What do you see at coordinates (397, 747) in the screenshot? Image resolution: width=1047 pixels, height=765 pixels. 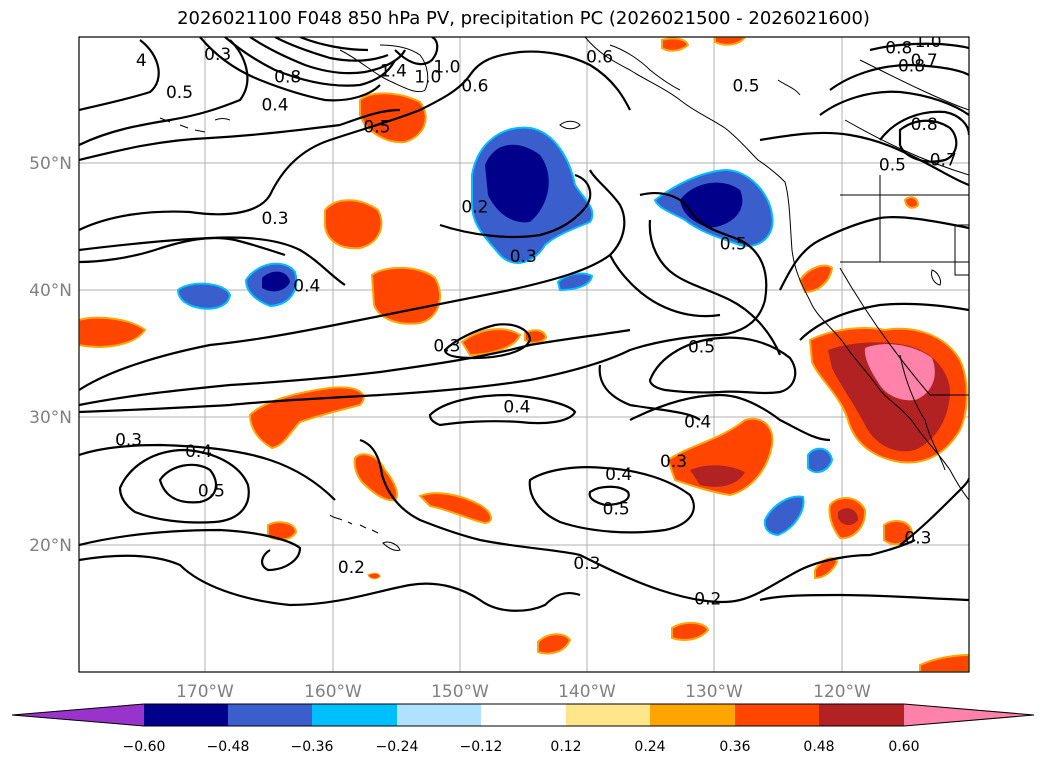 I see `colorbar-tick-label: −0.24` at bounding box center [397, 747].